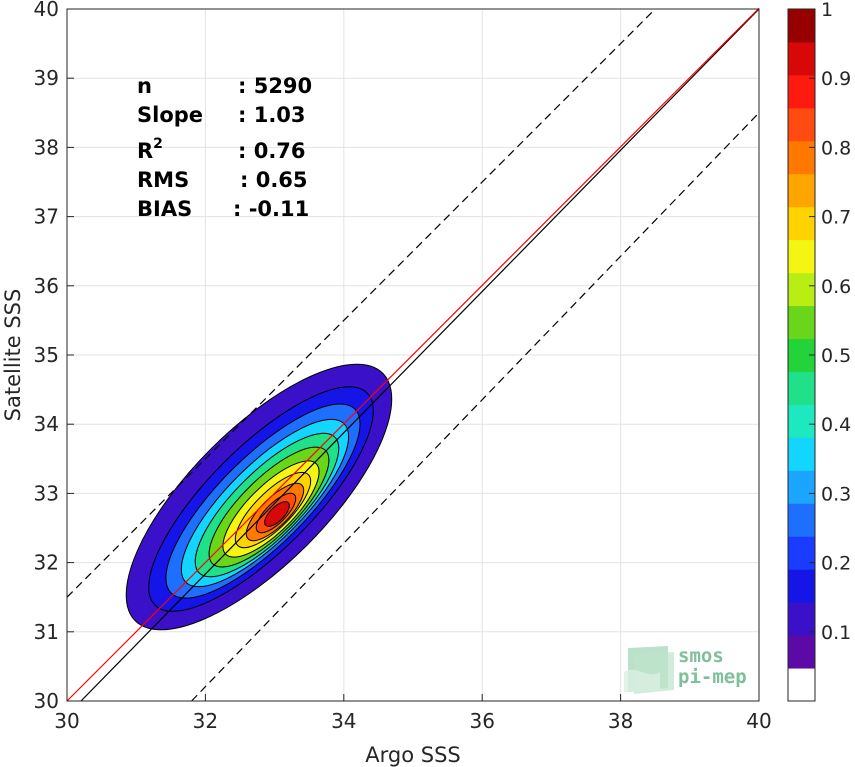  What do you see at coordinates (277, 514) in the screenshot?
I see `density-contour` at bounding box center [277, 514].